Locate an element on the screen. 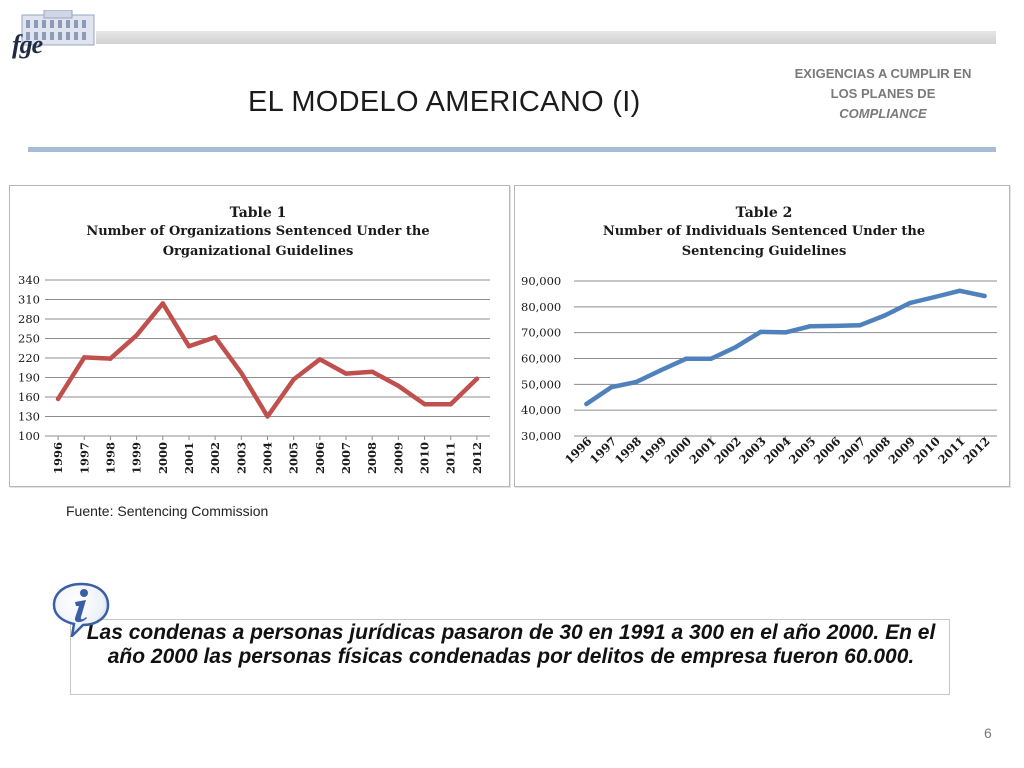  logo-text: fge is located at coordinates (27, 44).